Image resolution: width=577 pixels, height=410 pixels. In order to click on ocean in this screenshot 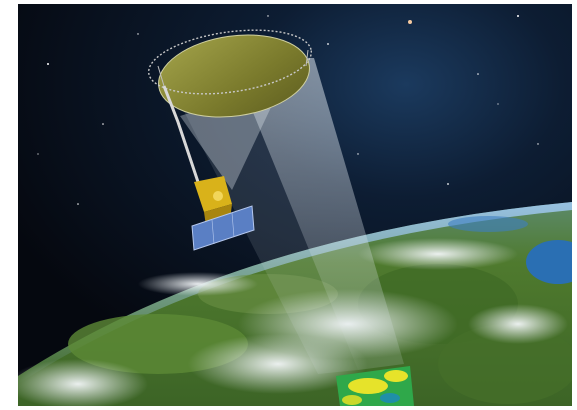, I will do `click(549, 262)`.